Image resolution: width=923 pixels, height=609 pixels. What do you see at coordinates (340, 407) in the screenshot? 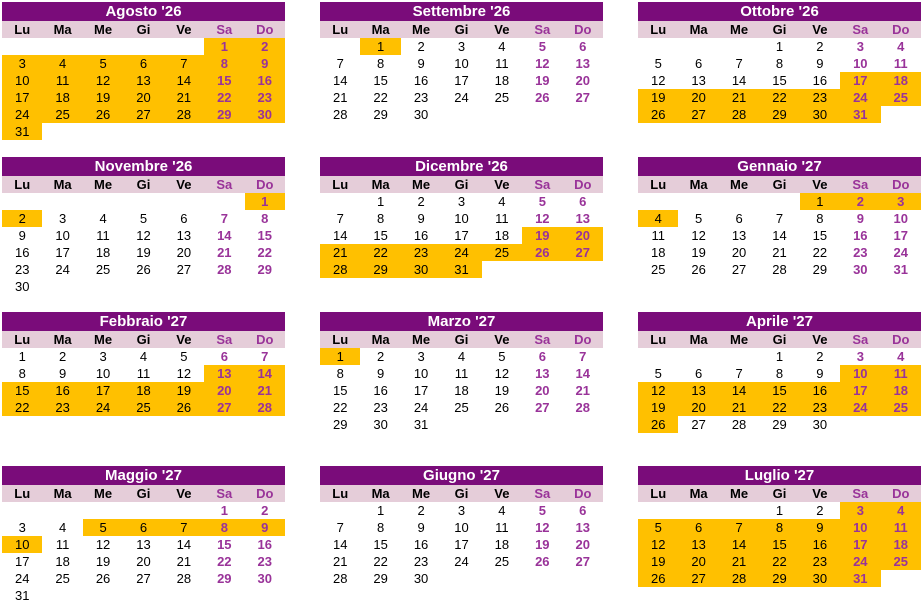
I see `day-cell: 22` at bounding box center [340, 407].